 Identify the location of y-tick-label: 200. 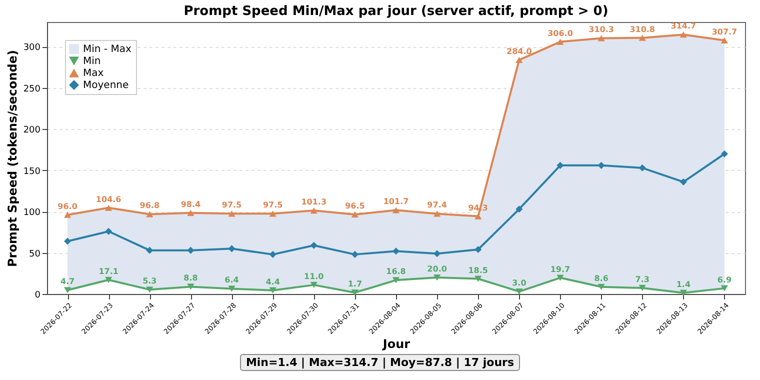
(32, 131).